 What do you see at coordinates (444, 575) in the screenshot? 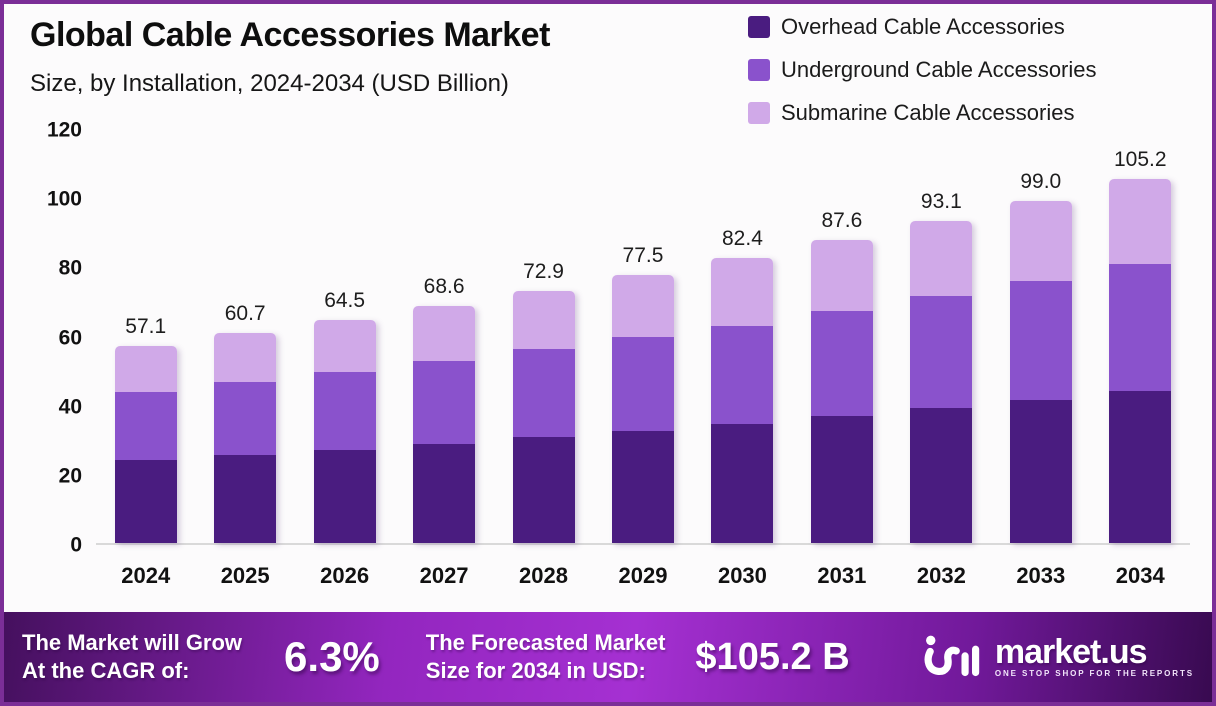
I see `x-tick-label: 2027` at bounding box center [444, 575].